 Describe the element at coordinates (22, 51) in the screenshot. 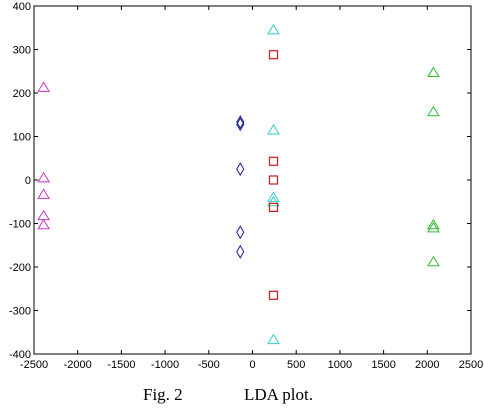

I see `y-tick-label: 300` at that location.